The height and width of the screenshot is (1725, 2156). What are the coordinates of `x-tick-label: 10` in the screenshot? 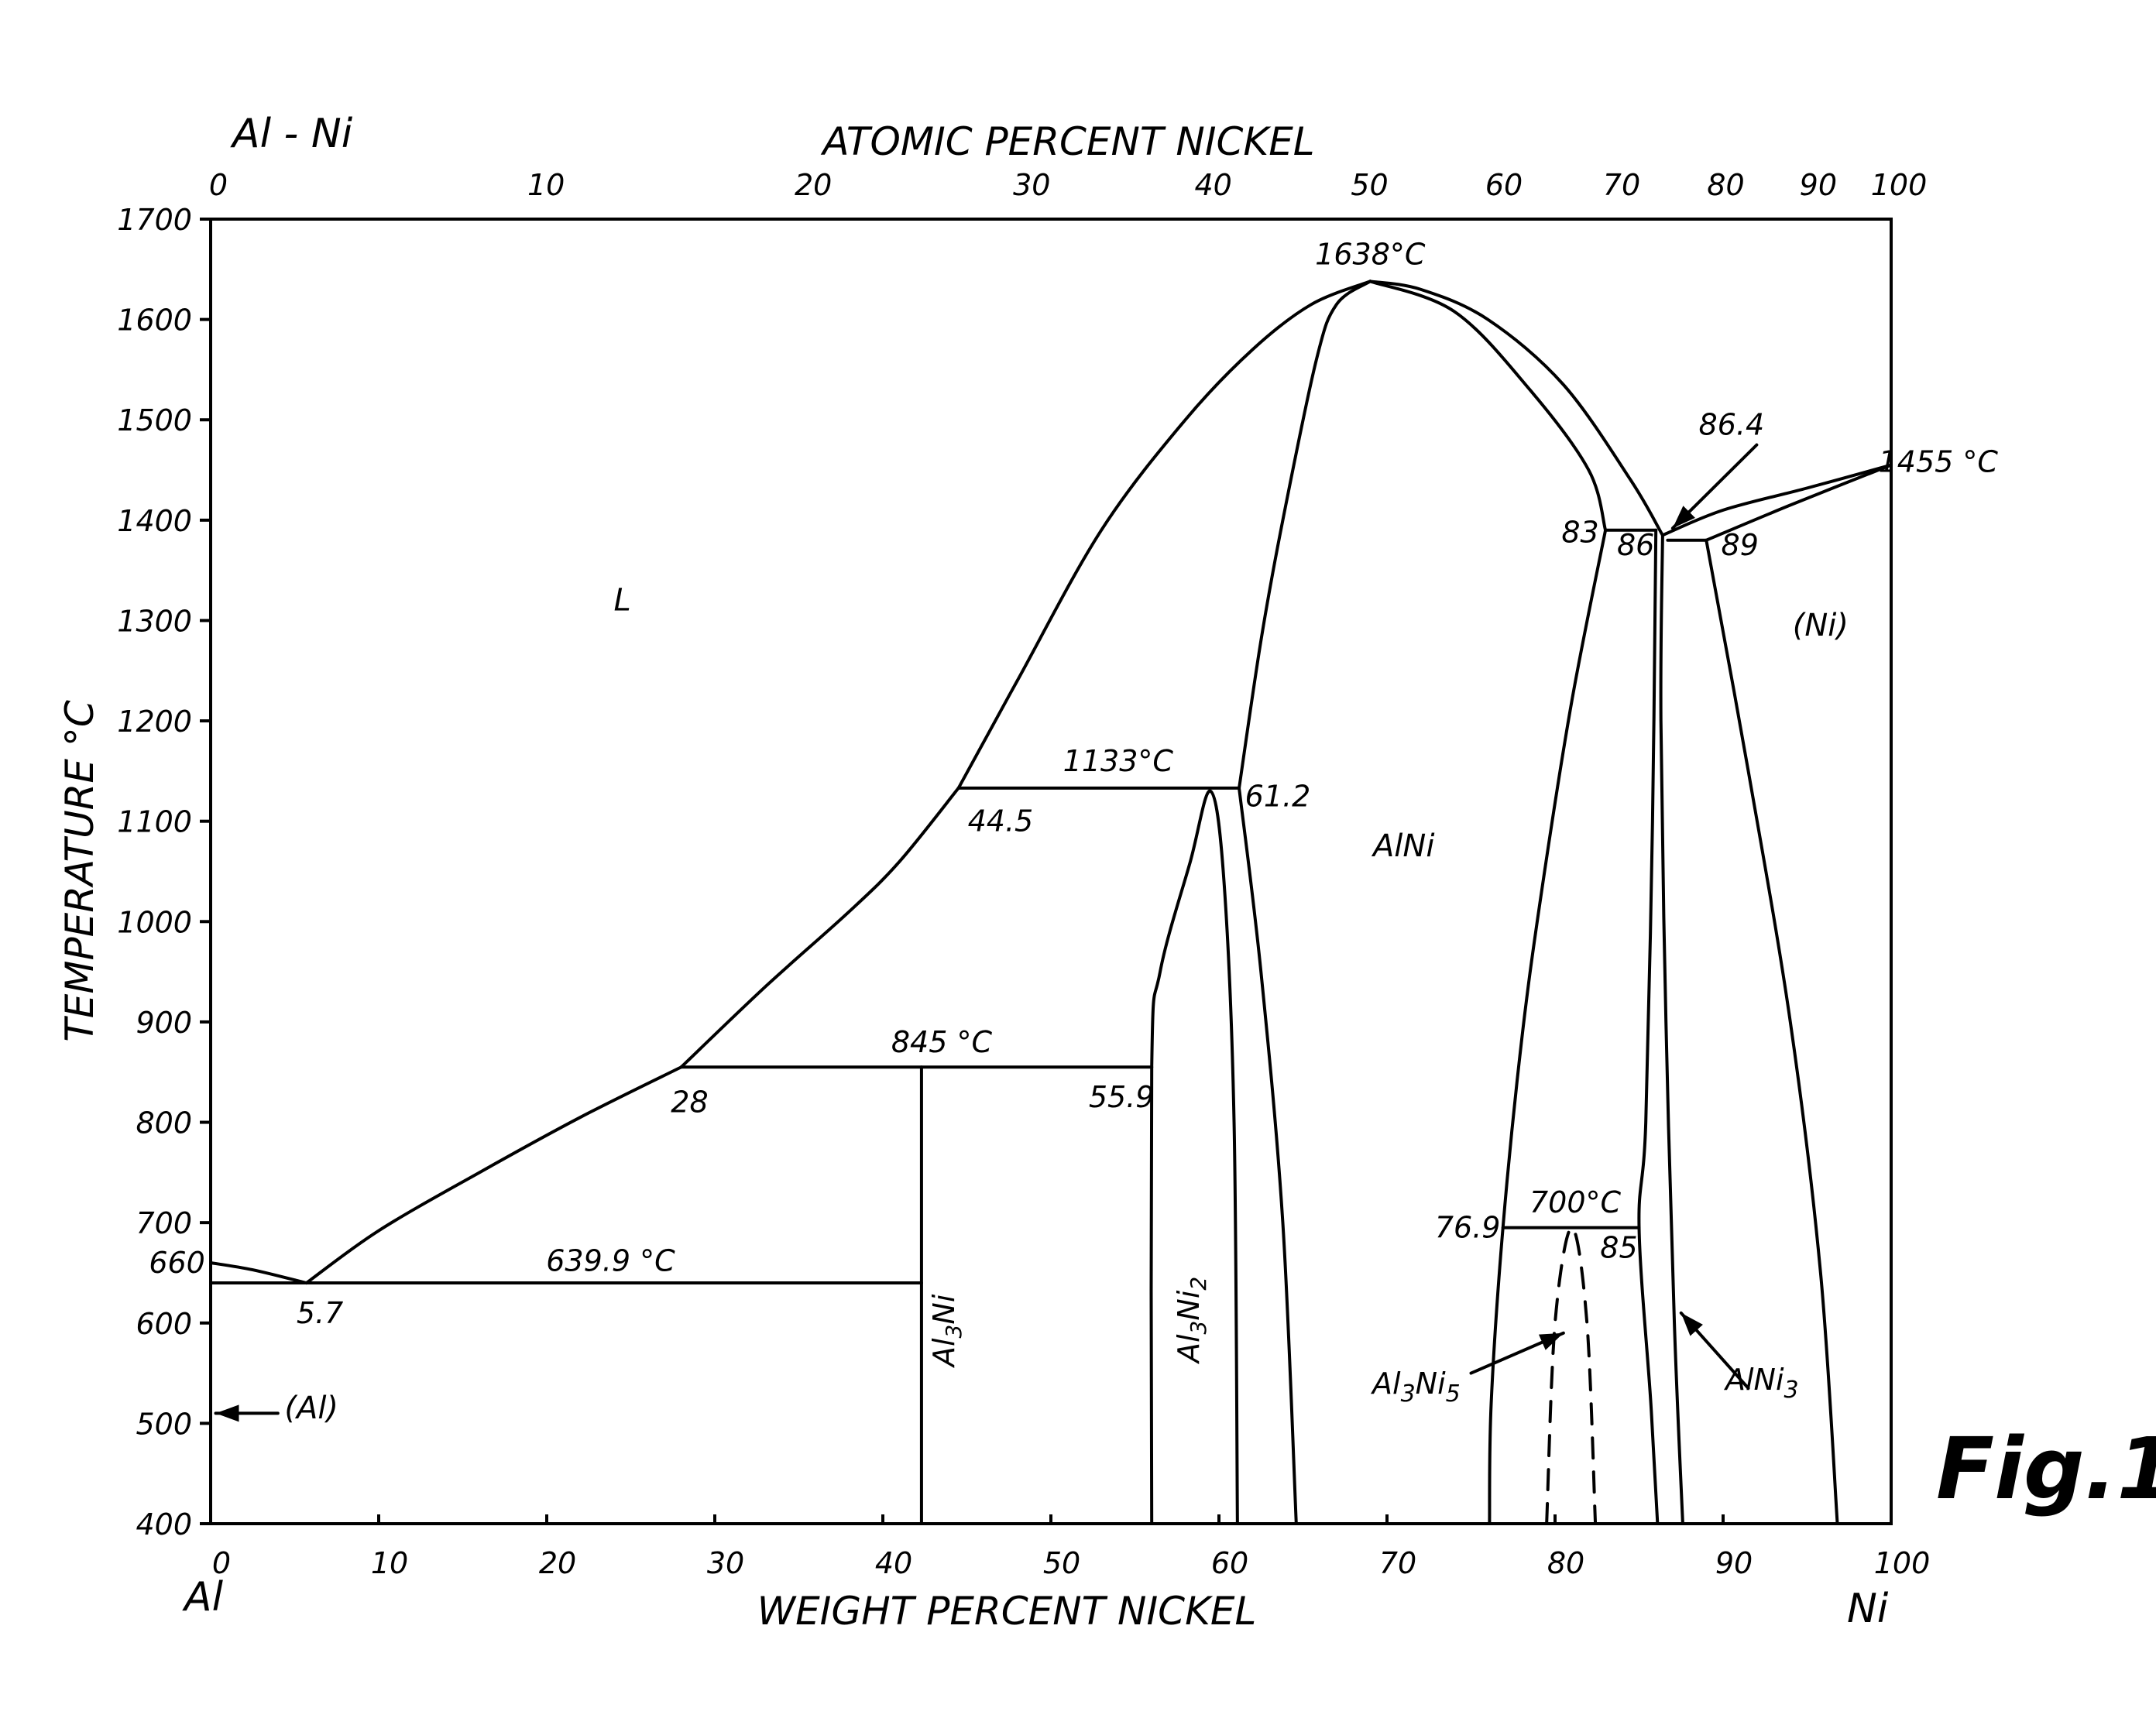 It's located at (390, 1563).